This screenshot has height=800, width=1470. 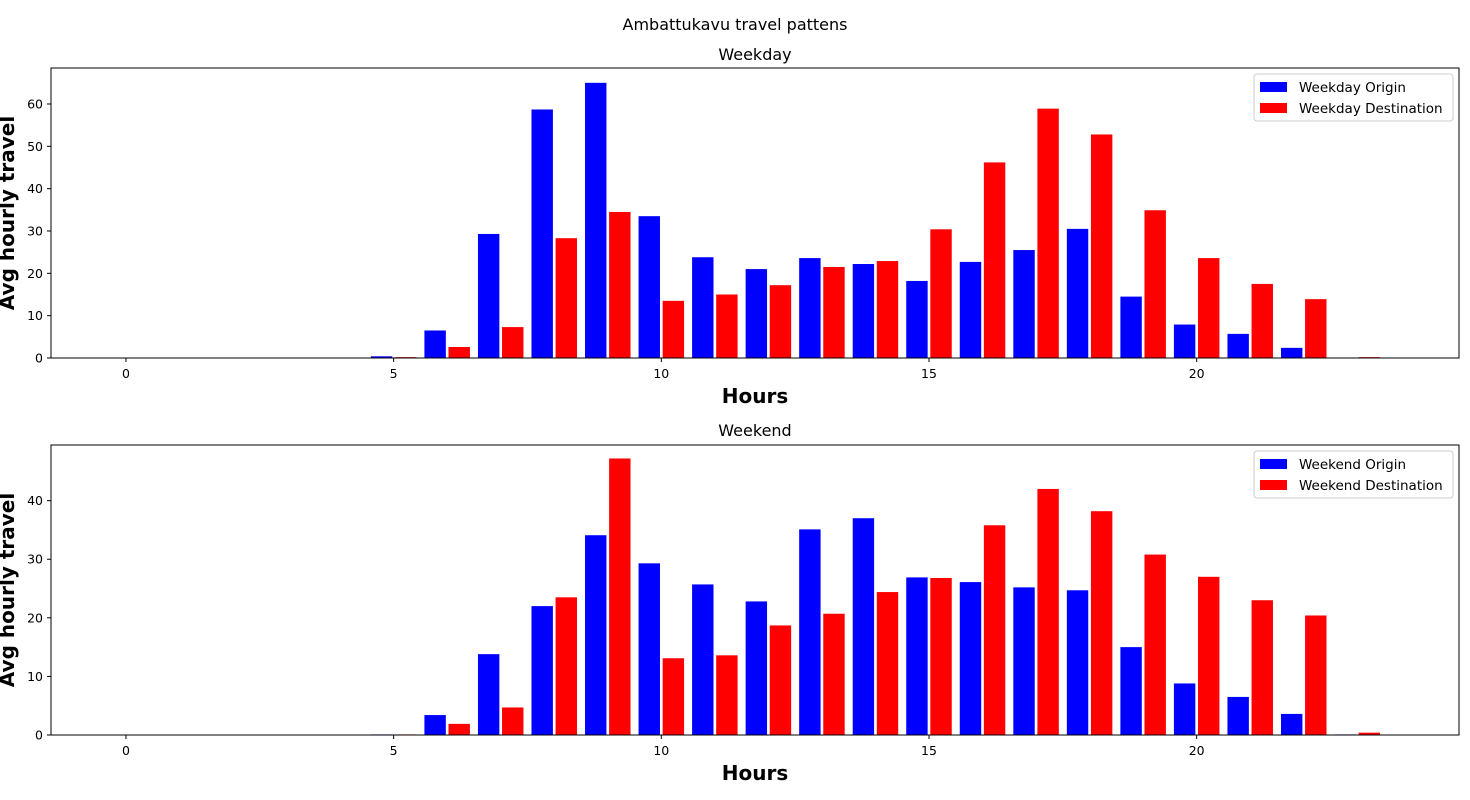 What do you see at coordinates (35, 273) in the screenshot?
I see `weekday-y-tick-label: 20` at bounding box center [35, 273].